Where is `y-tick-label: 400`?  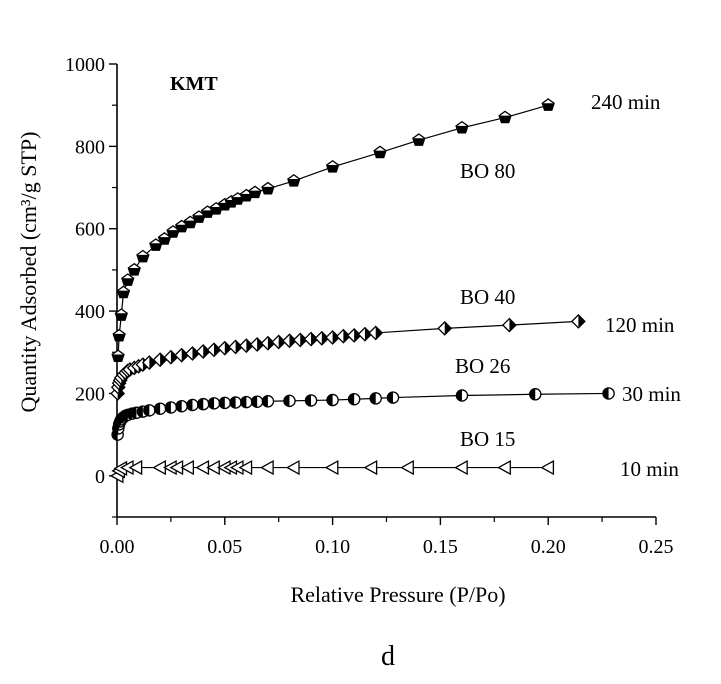
y-tick-label: 400 is located at coordinates (90, 312).